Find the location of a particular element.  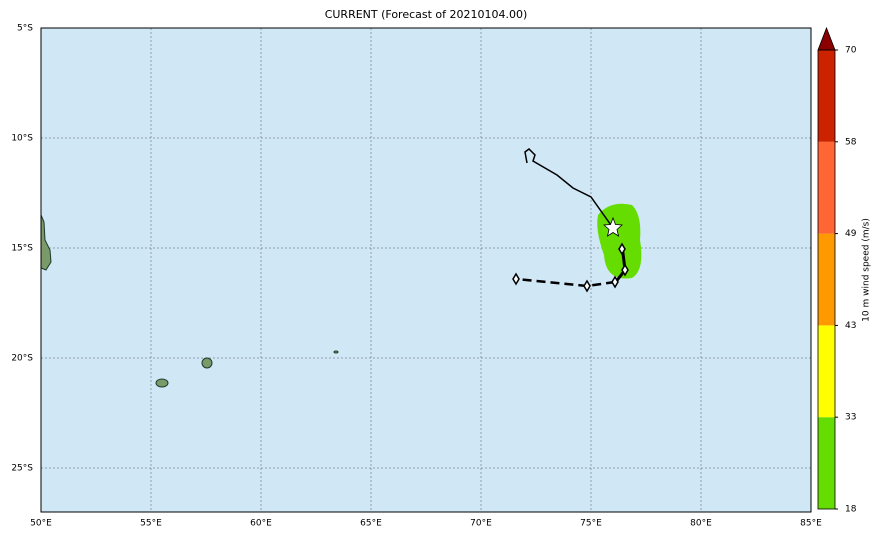

title: CURRENT (Forecast of 20210104.00) is located at coordinates (426, 14).